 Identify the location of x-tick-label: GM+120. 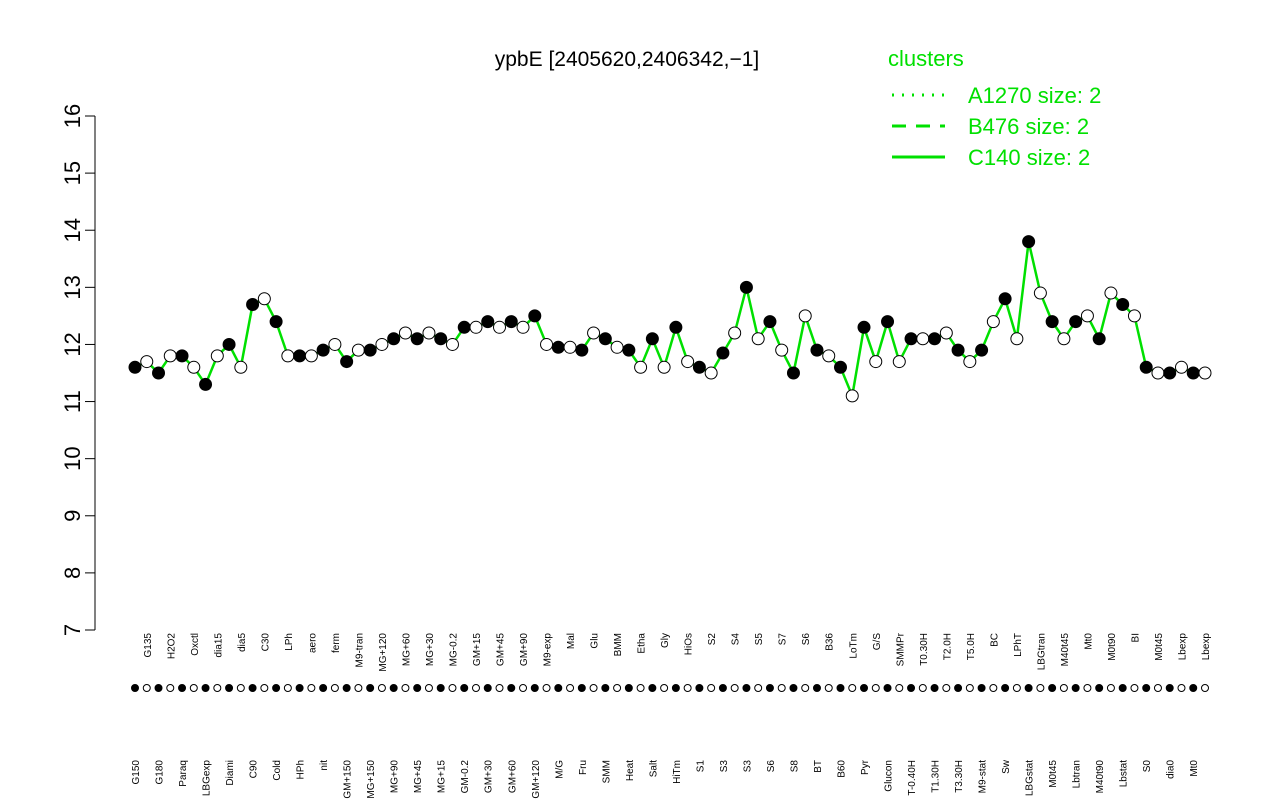
(536, 779).